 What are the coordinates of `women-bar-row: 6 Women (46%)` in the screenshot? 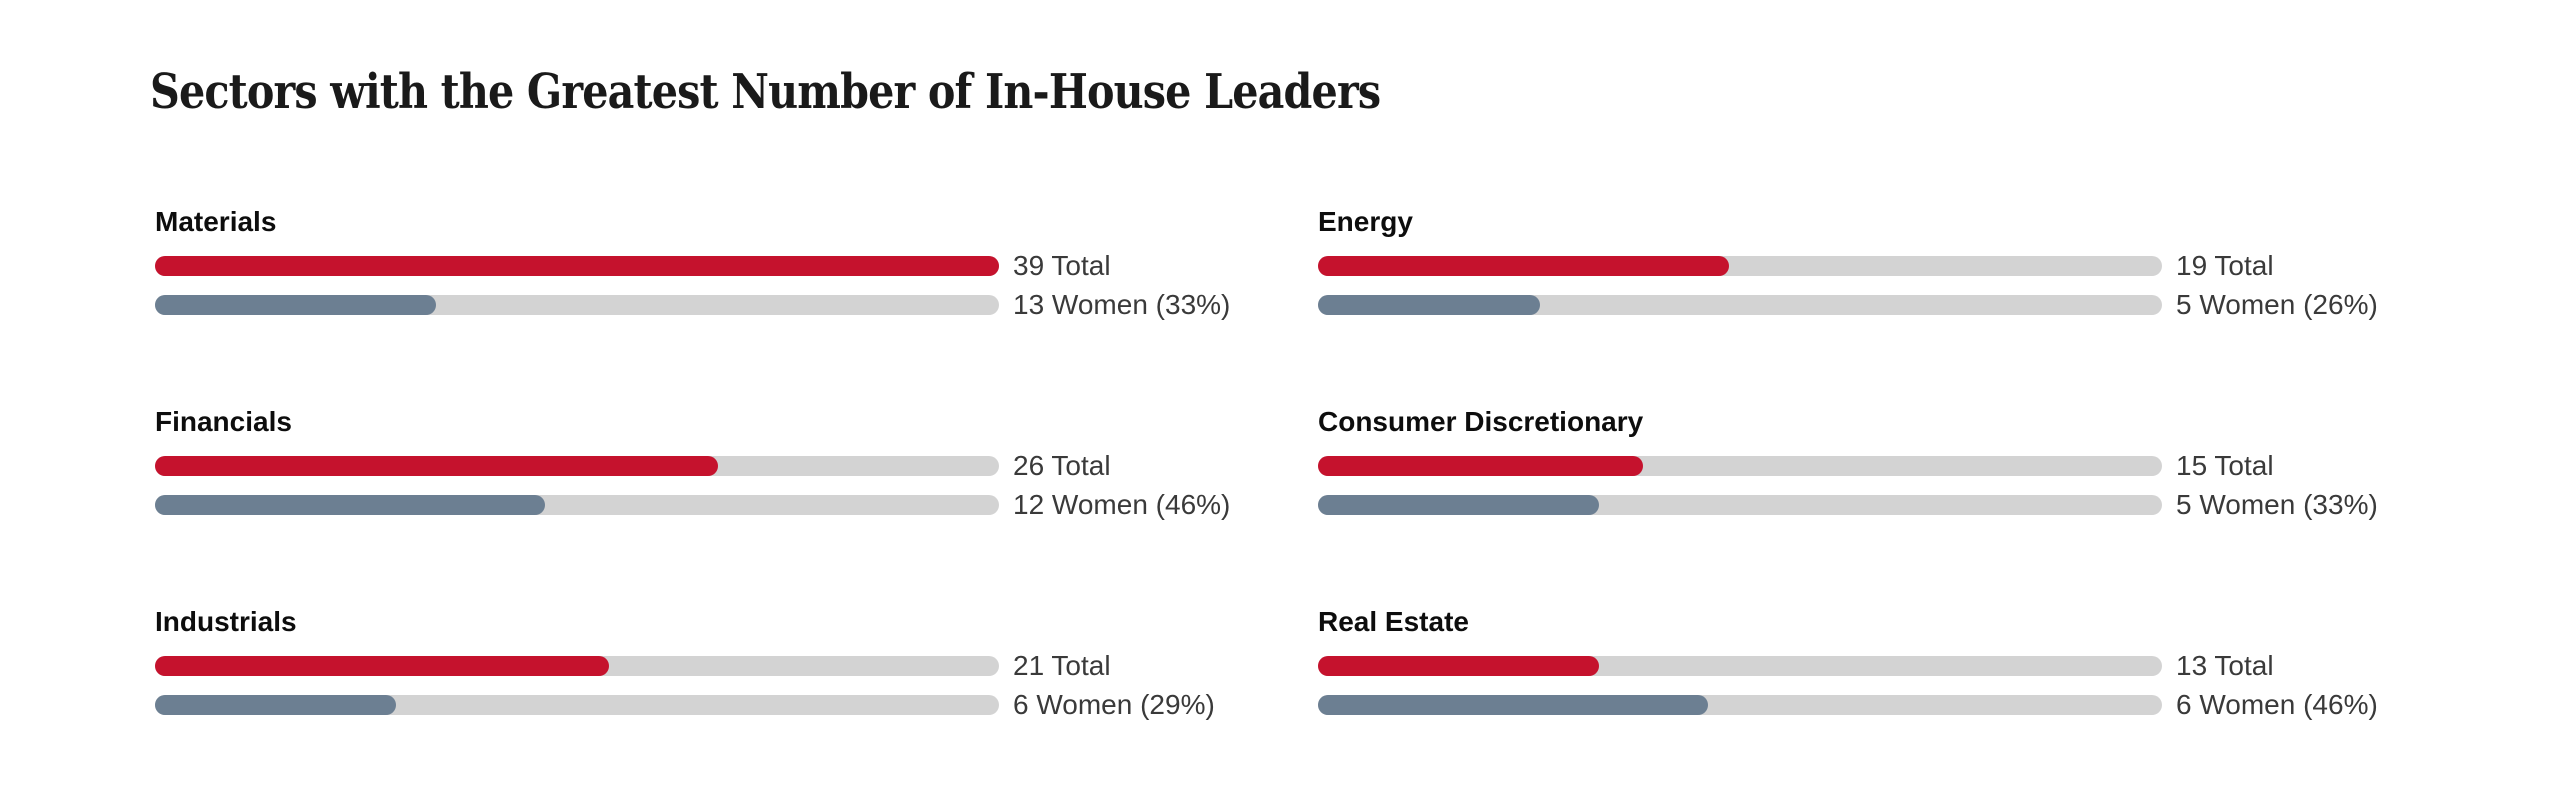 It's located at (1899, 705).